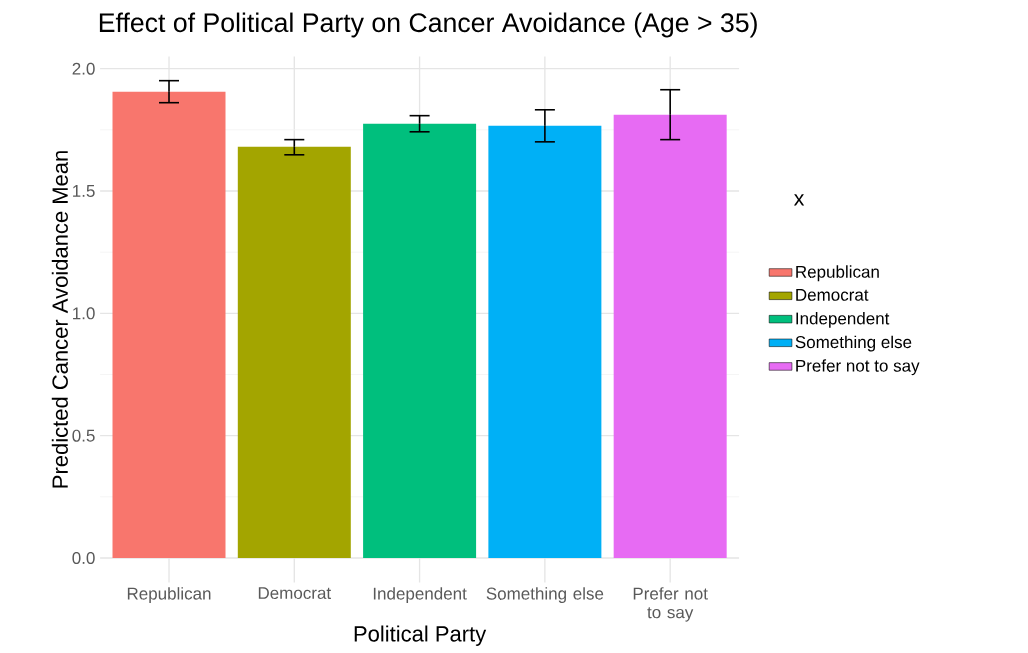 Image resolution: width=1028 pixels, height=653 pixels. Describe the element at coordinates (799, 200) in the screenshot. I see `legend-title: x` at that location.